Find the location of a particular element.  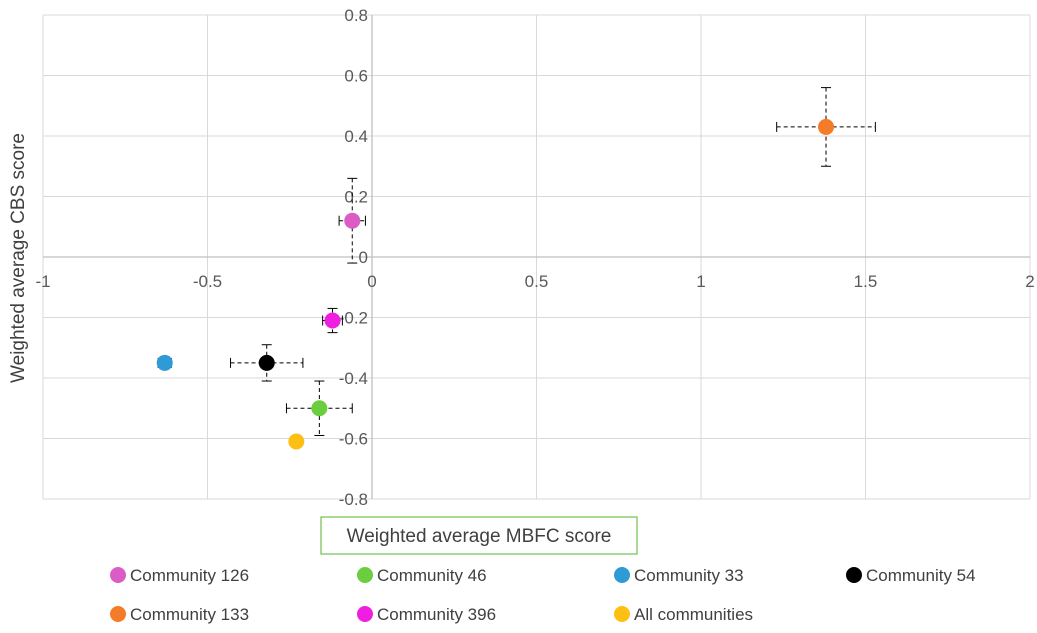

y-tick-label: 0 is located at coordinates (363, 257).